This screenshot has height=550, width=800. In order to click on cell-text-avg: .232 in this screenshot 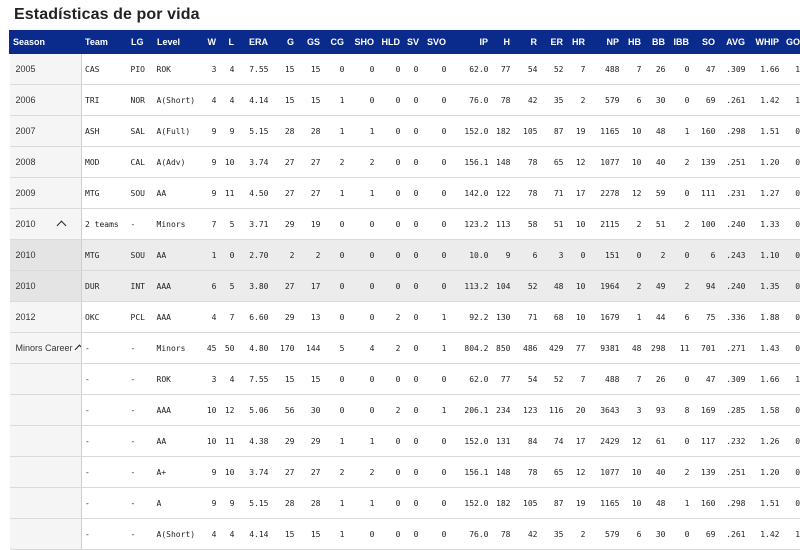, I will do `click(735, 441)`.